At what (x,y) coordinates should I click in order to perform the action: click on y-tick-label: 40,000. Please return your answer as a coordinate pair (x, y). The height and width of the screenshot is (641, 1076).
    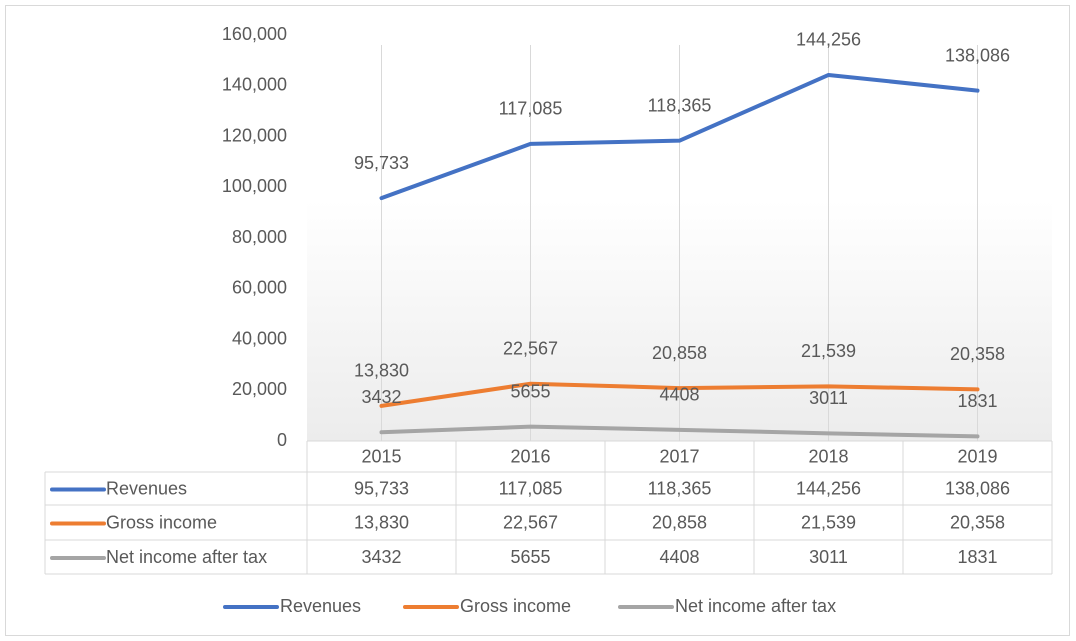
    Looking at the image, I should click on (259, 338).